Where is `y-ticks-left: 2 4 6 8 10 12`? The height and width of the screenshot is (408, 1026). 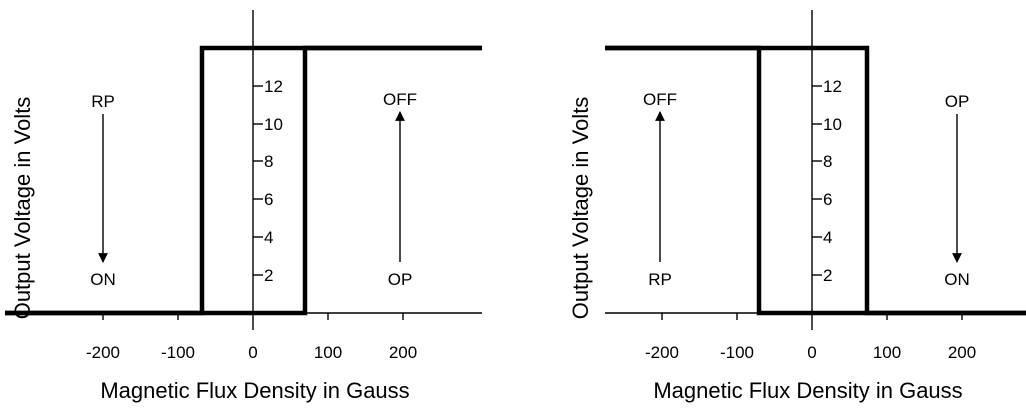
y-ticks-left: 2 4 6 8 10 12 is located at coordinates (268, 181).